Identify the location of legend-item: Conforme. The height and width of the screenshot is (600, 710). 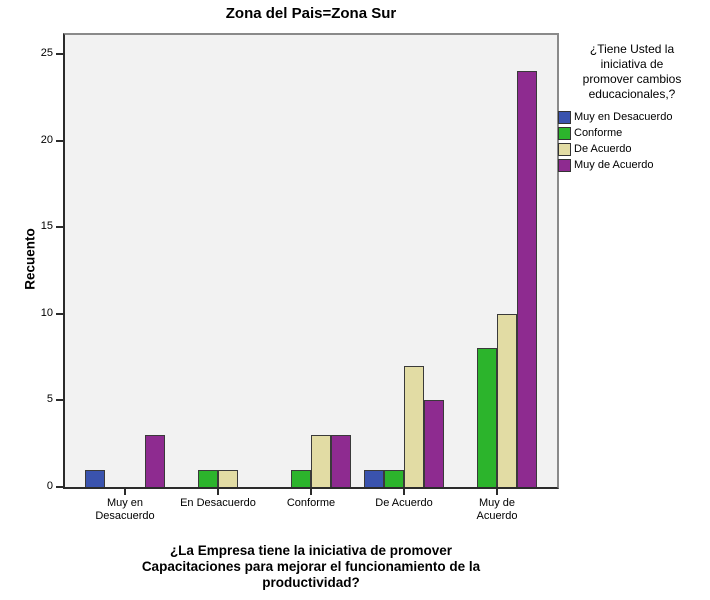
(632, 133).